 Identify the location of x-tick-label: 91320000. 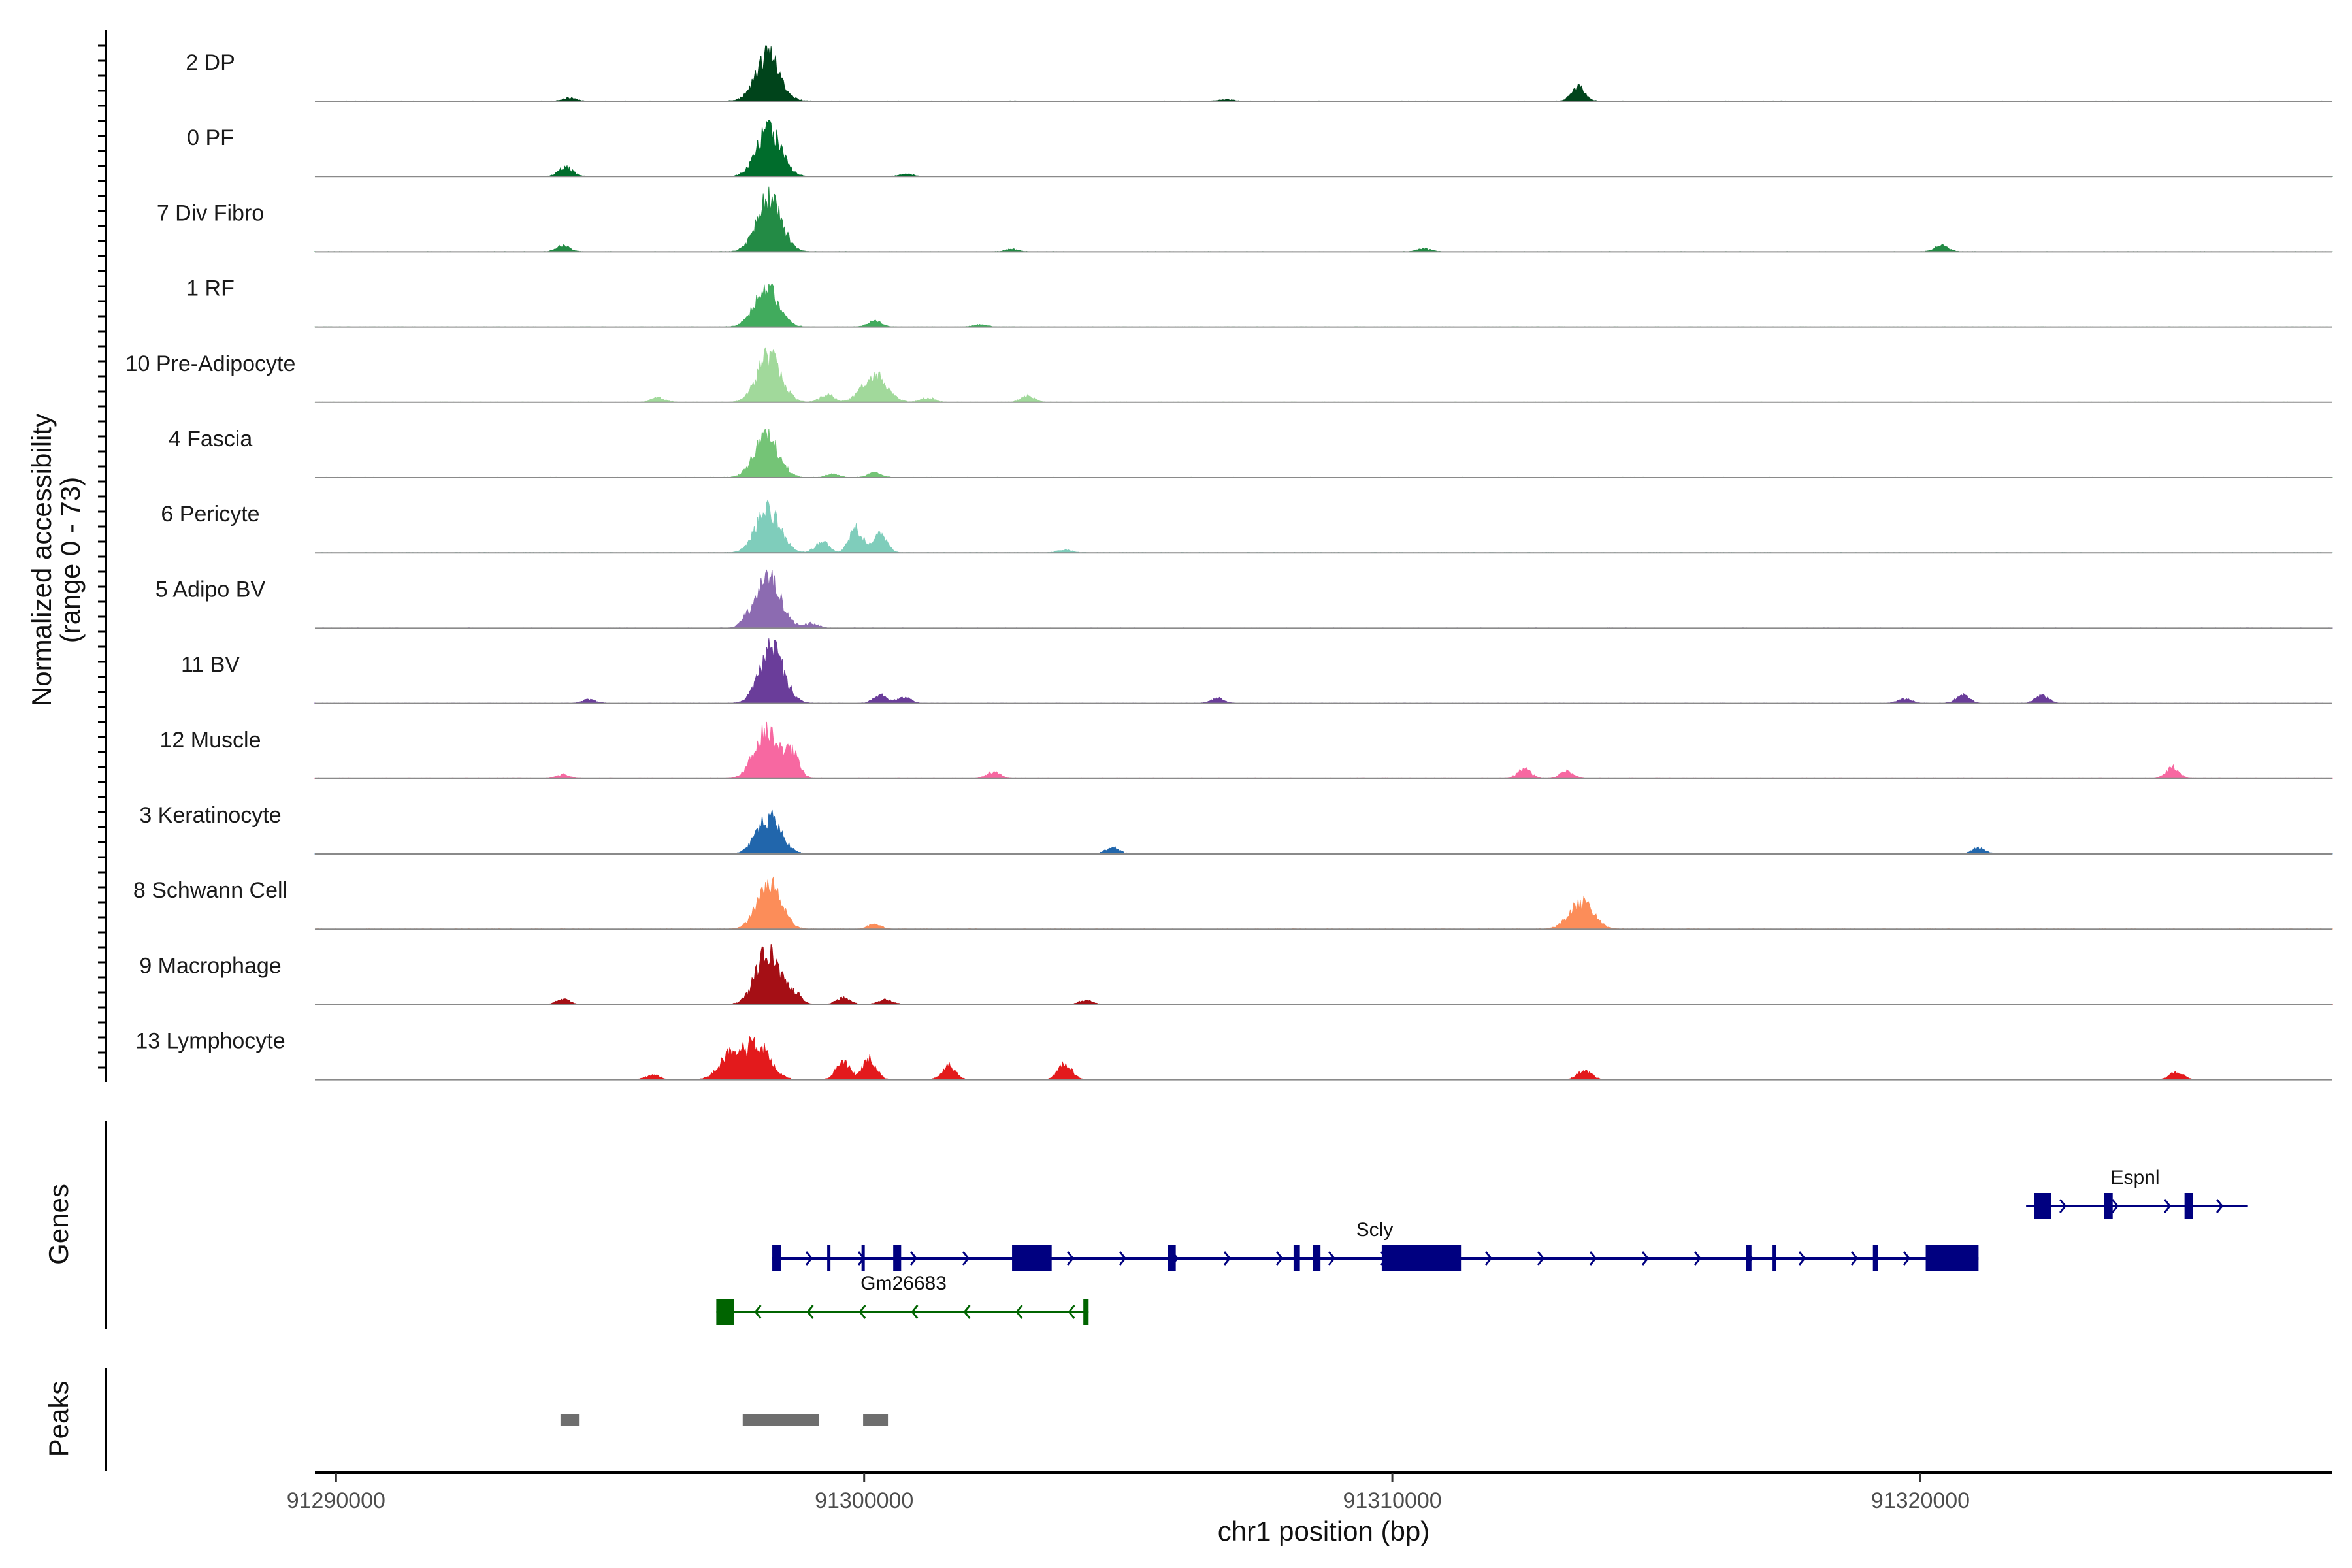
(1920, 1500).